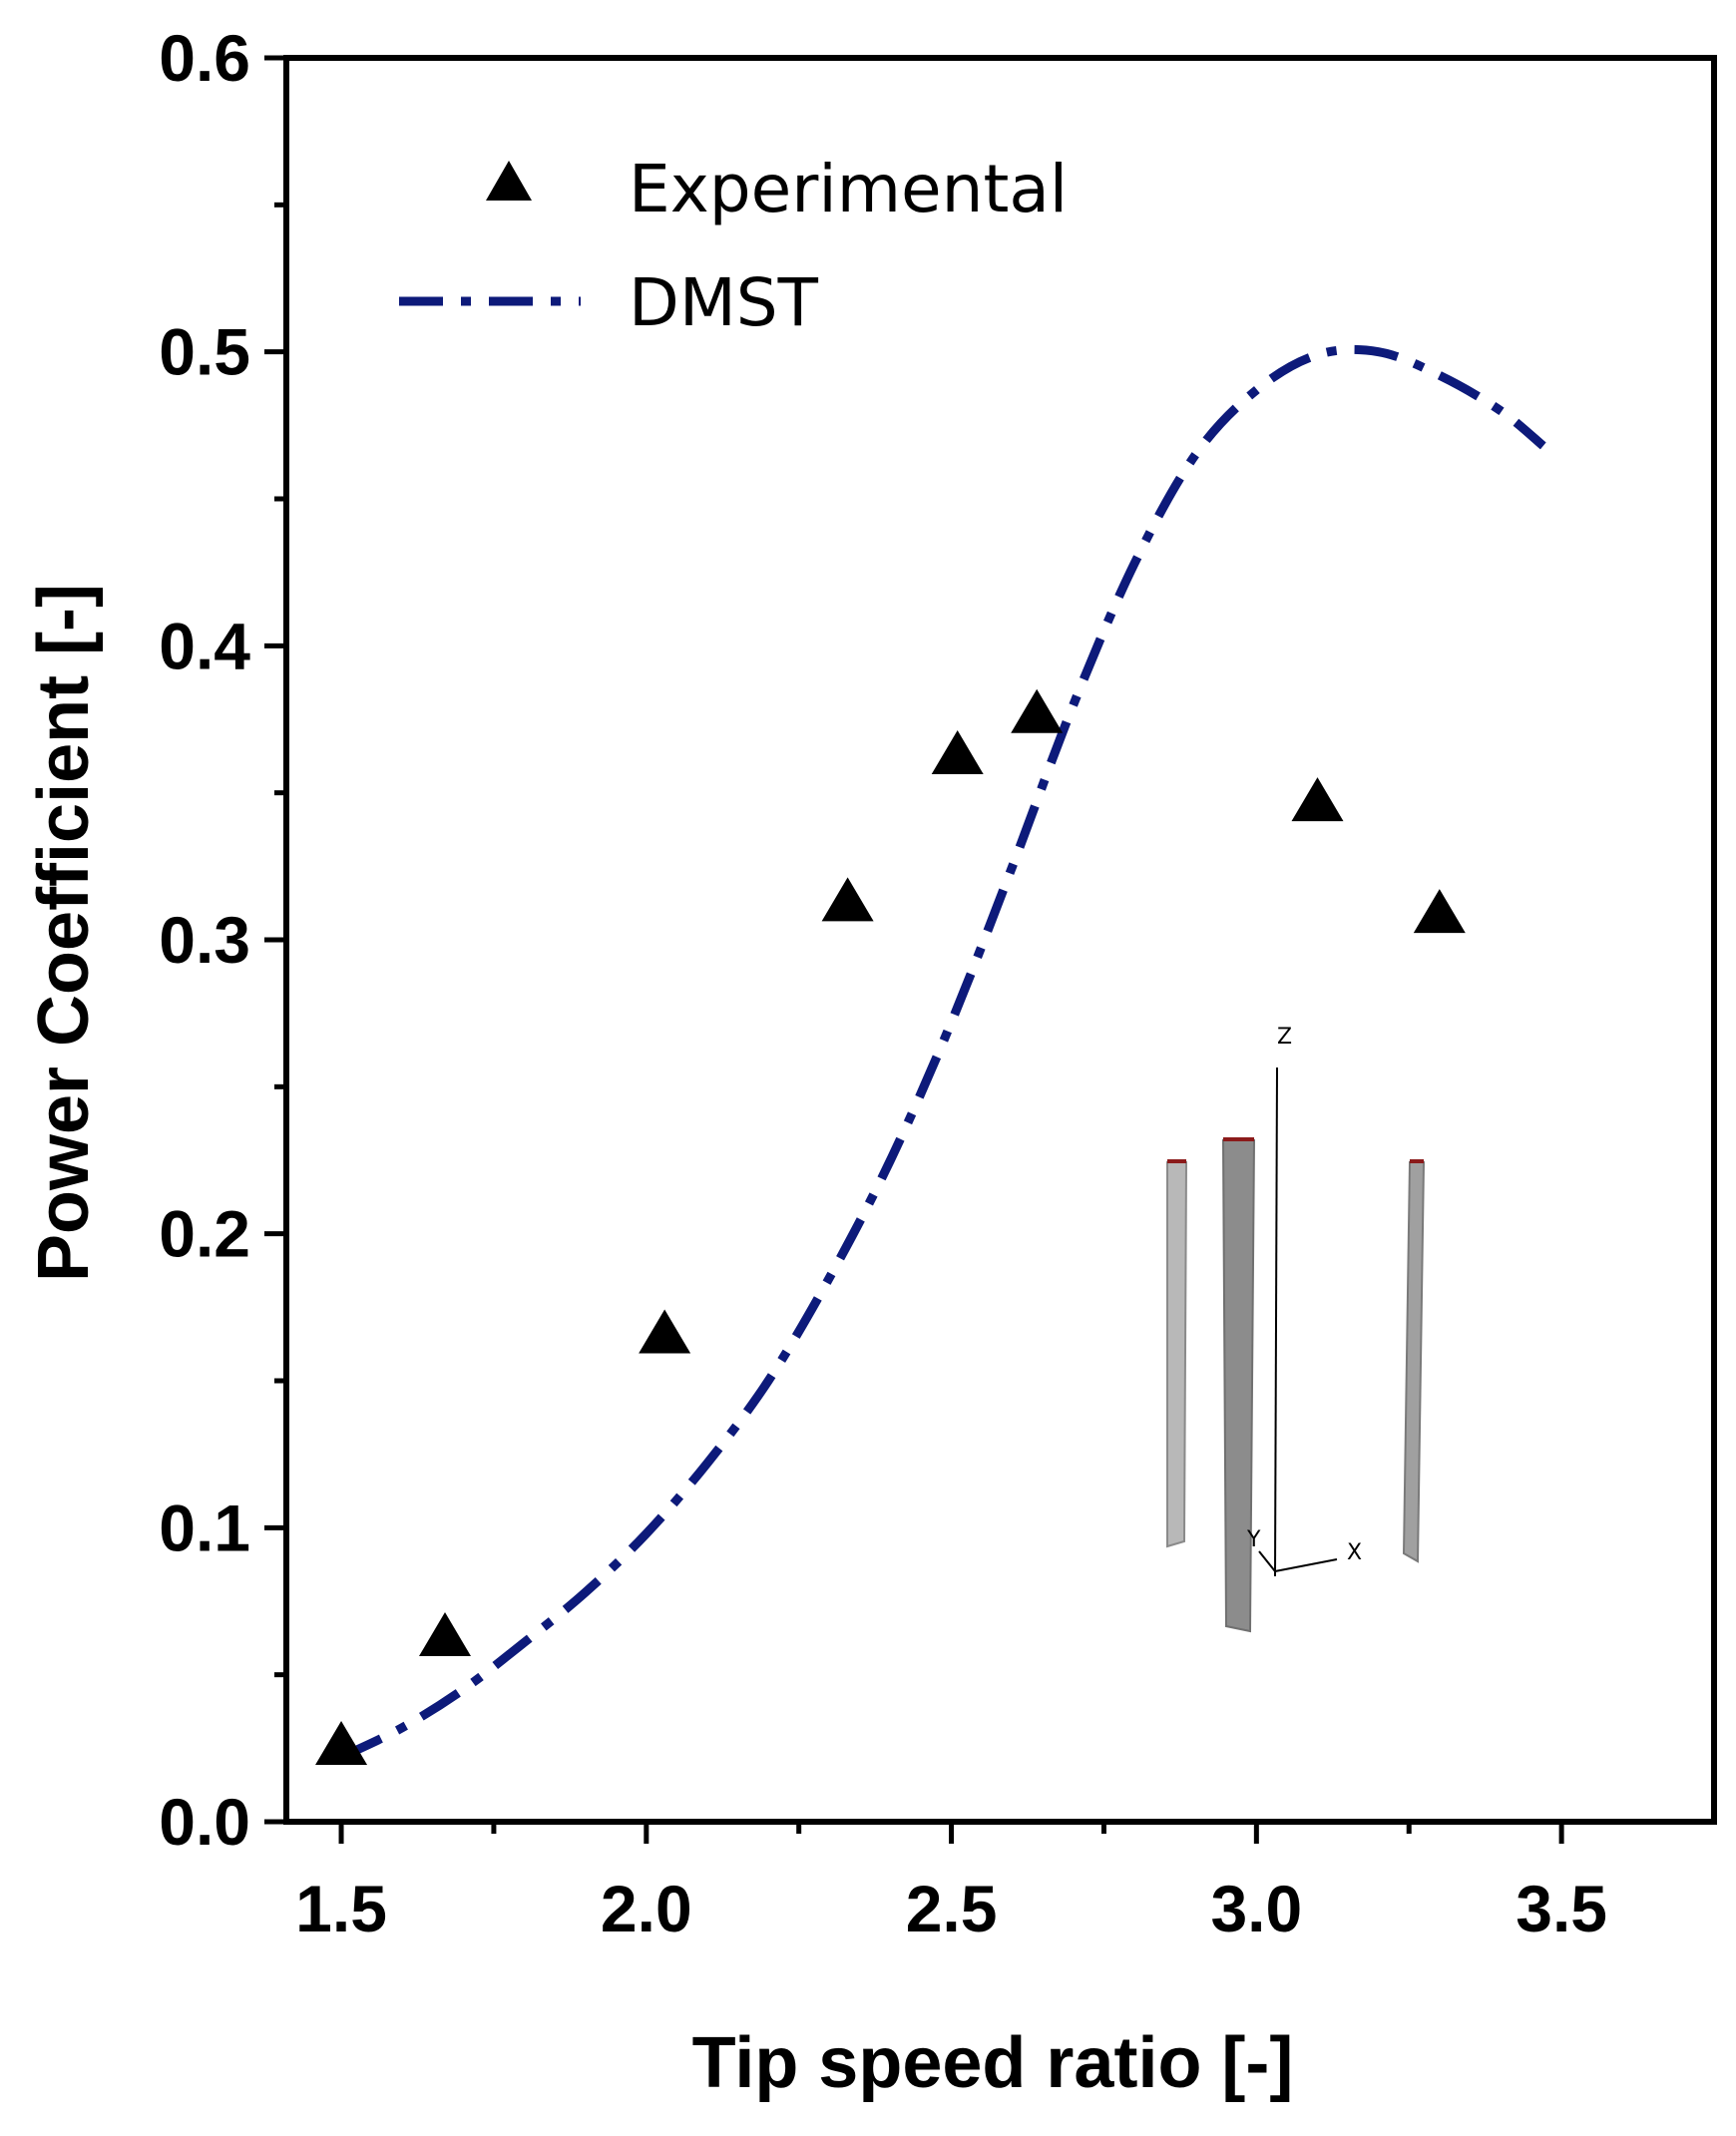 This screenshot has height=2136, width=1736. Describe the element at coordinates (1177, 1355) in the screenshot. I see `blade-left` at that location.